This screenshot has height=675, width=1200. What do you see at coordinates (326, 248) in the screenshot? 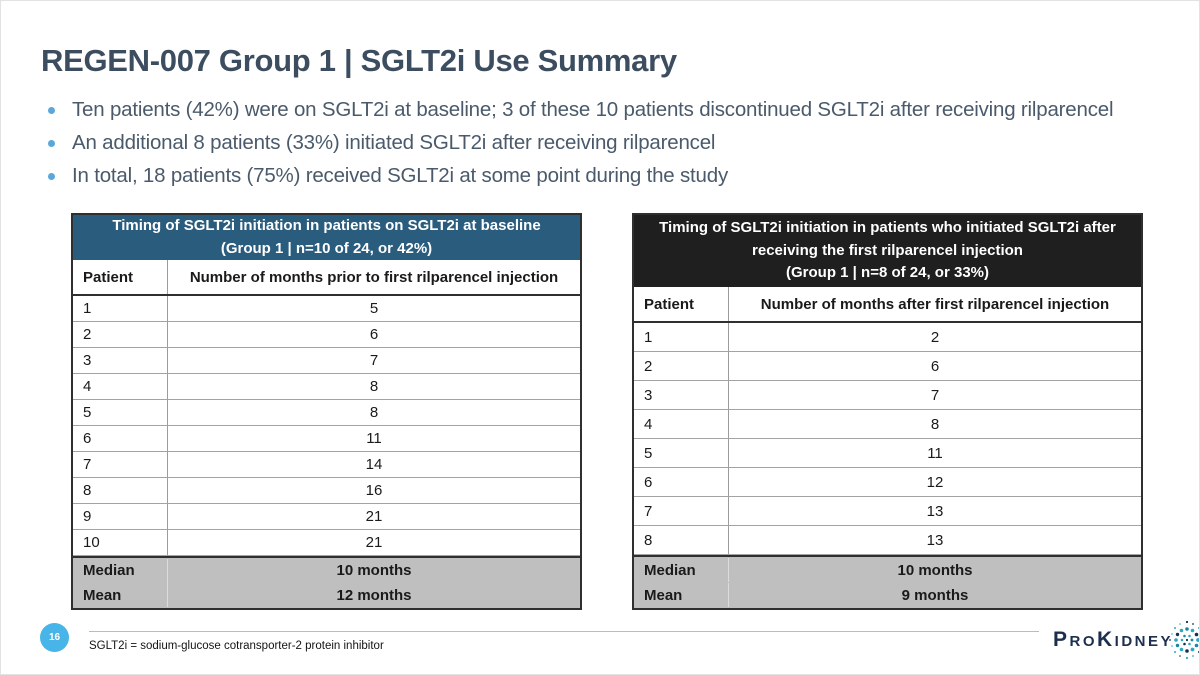
I see `table-title-line: (Group 1 | n=10 of 24, or 42%)` at bounding box center [326, 248].